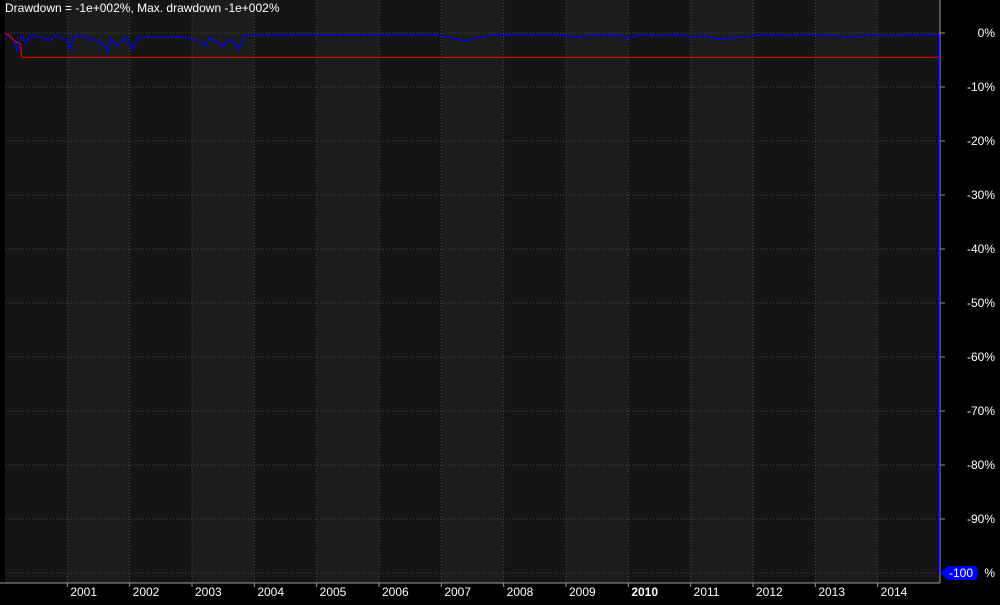 The width and height of the screenshot is (1000, 605). What do you see at coordinates (894, 592) in the screenshot?
I see `x-tick-label: 2014` at bounding box center [894, 592].